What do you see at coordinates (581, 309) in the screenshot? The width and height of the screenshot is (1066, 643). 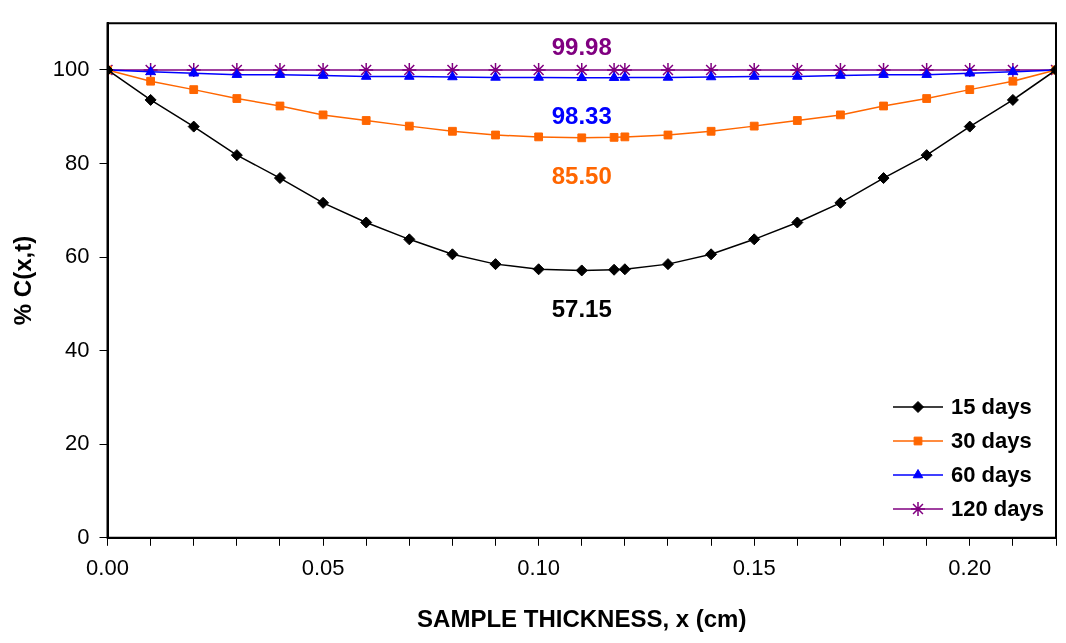 I see `data-label: 57.15` at bounding box center [581, 309].